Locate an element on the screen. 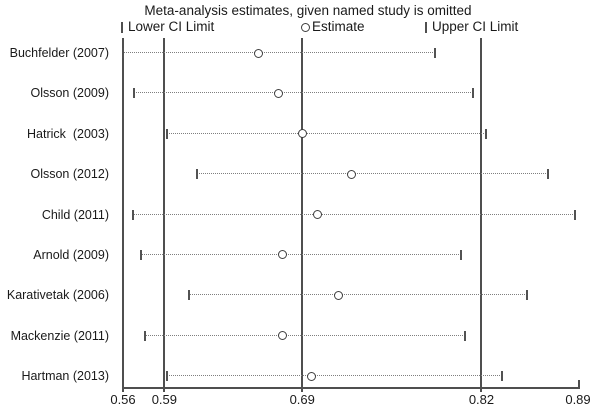  study-label: Arnold (2009) is located at coordinates (71, 254).